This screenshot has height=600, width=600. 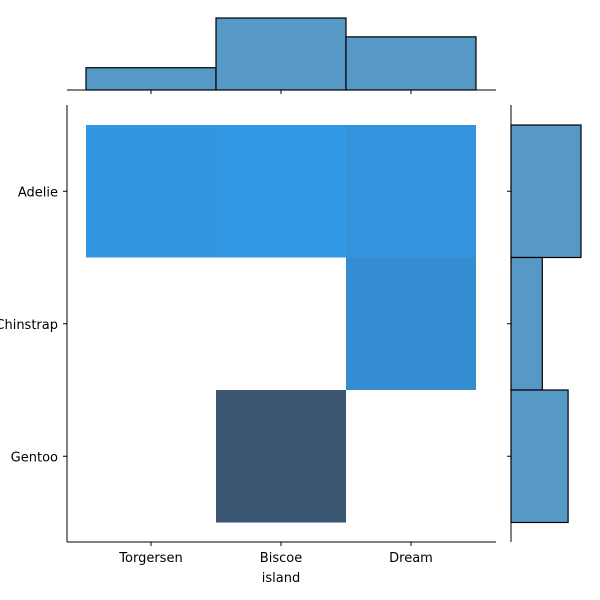 What do you see at coordinates (151, 191) in the screenshot?
I see `heatmap-cell-adelie-torgersen` at bounding box center [151, 191].